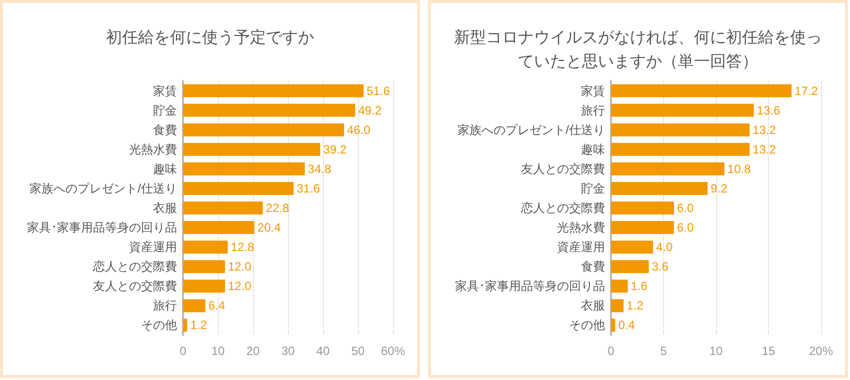 Image resolution: width=850 pixels, height=380 pixels. I want to click on data-label: 39.2, so click(335, 149).